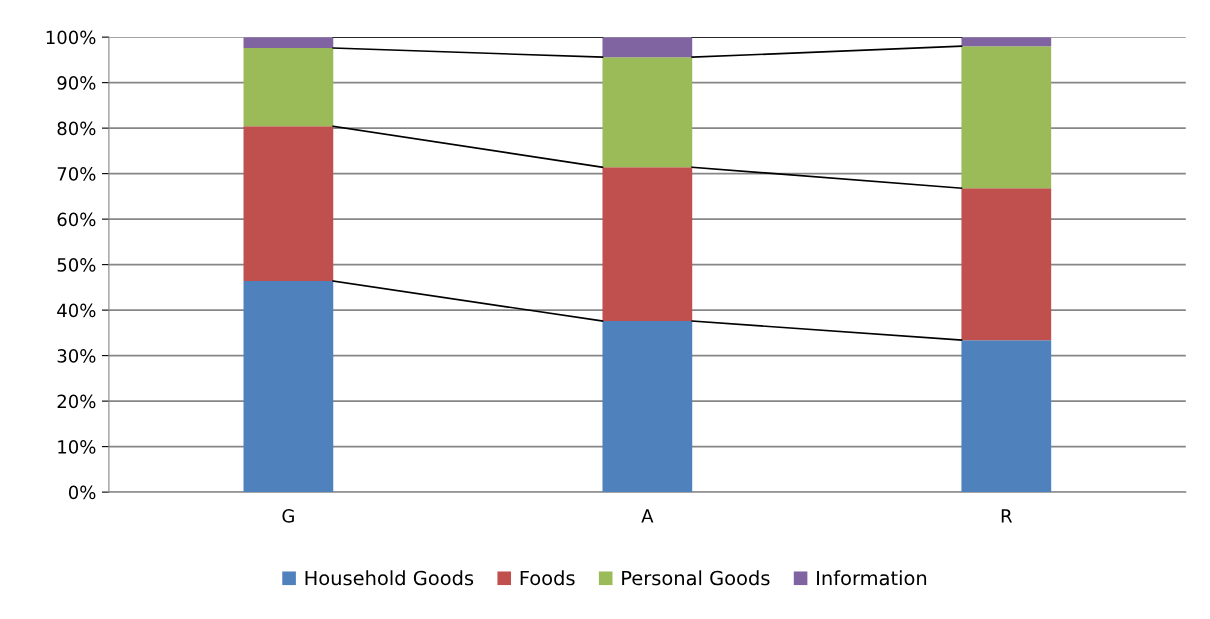  Describe the element at coordinates (547, 578) in the screenshot. I see `legend-label: Foods` at that location.